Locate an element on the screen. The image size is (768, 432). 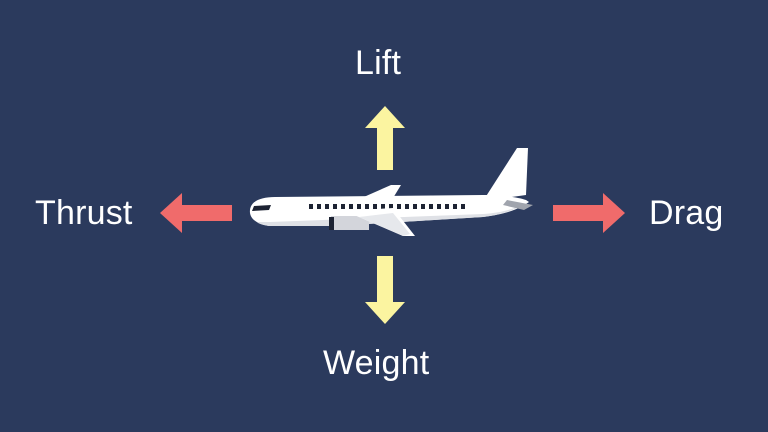
thrust-arrow-icon is located at coordinates (196, 213).